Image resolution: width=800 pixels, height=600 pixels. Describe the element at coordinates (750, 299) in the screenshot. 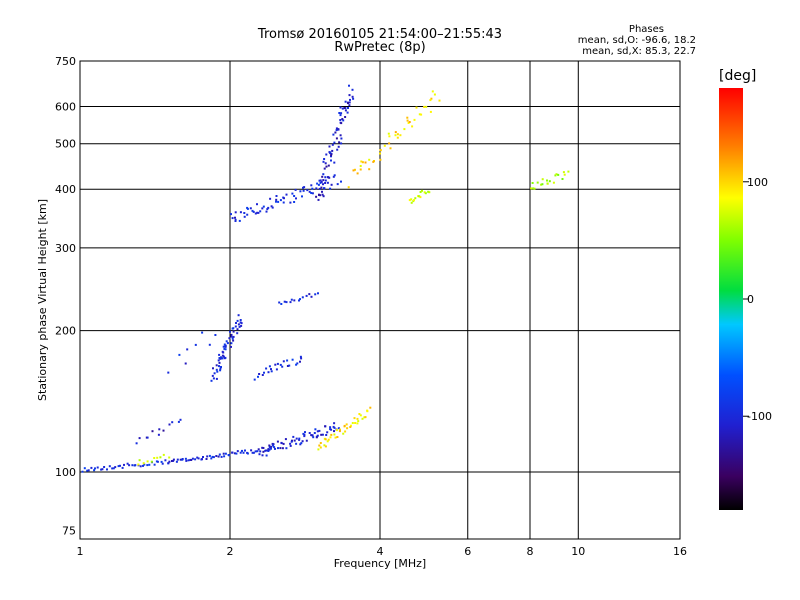

I see `colorbar-tick-label: 0` at that location.